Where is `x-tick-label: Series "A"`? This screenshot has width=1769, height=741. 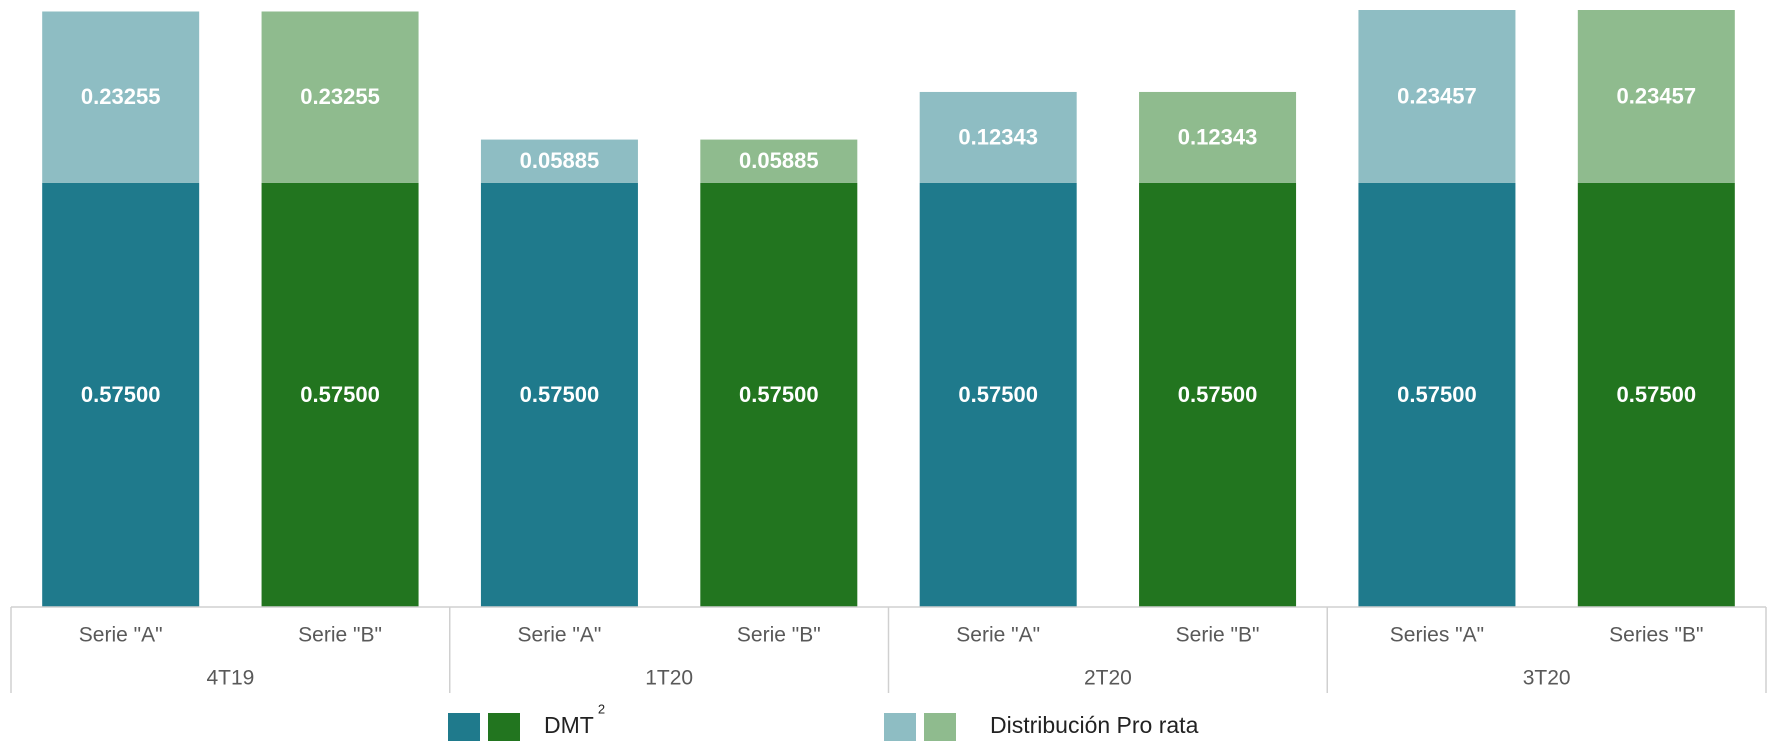 x-tick-label: Series "A" is located at coordinates (1437, 635).